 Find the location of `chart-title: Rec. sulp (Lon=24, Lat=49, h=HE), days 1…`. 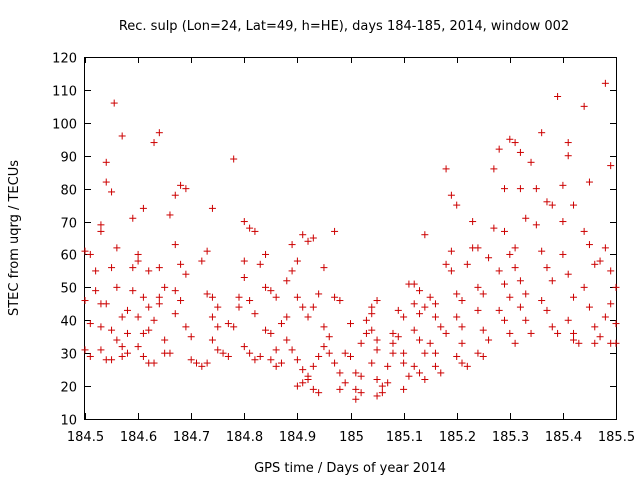

chart-title: Rec. sulp (Lon=24, Lat=49, h=HE), days 1… is located at coordinates (344, 26).